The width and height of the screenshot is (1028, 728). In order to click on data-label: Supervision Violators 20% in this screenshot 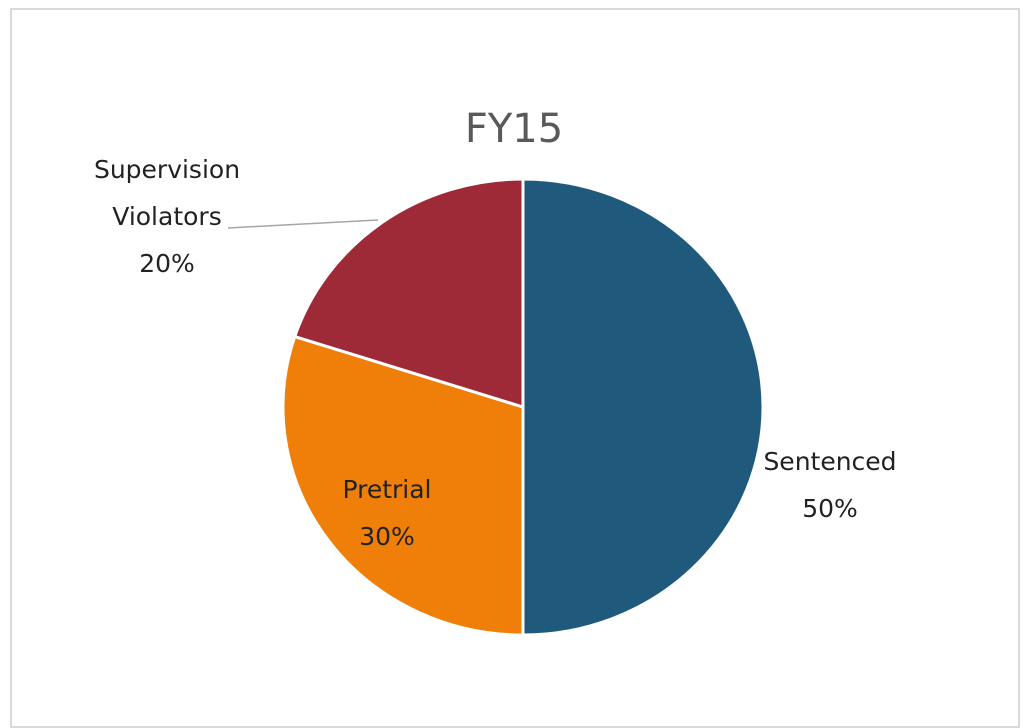, I will do `click(167, 216)`.